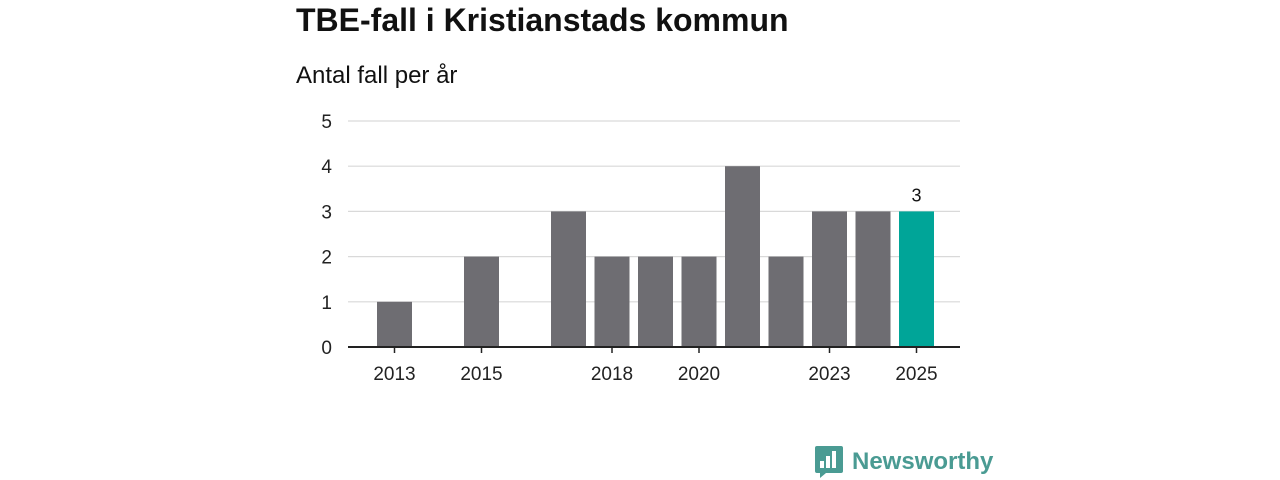  Describe the element at coordinates (786, 301) in the screenshot. I see `bar-2022` at that location.